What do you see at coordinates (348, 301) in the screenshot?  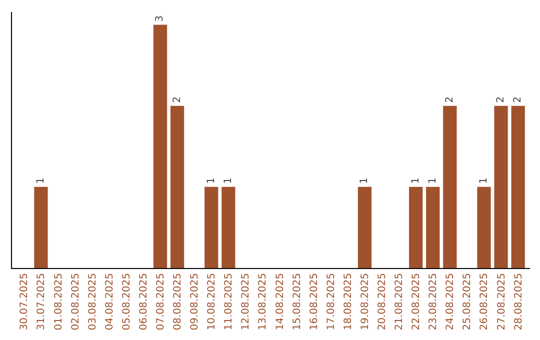 I see `x-tick-label: 18.08.2025` at bounding box center [348, 301].